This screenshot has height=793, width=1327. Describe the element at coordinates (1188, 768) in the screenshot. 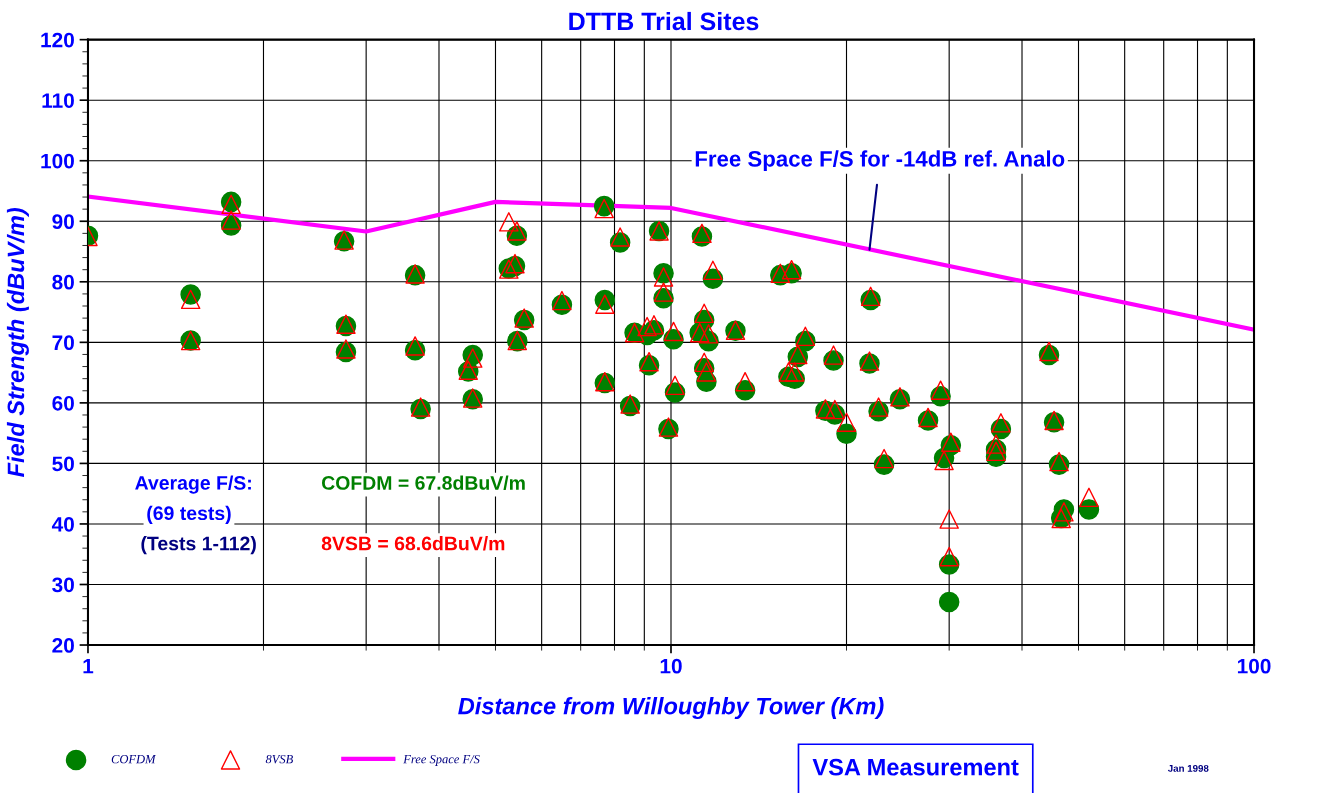

I see `text: Jan 1998` at that location.